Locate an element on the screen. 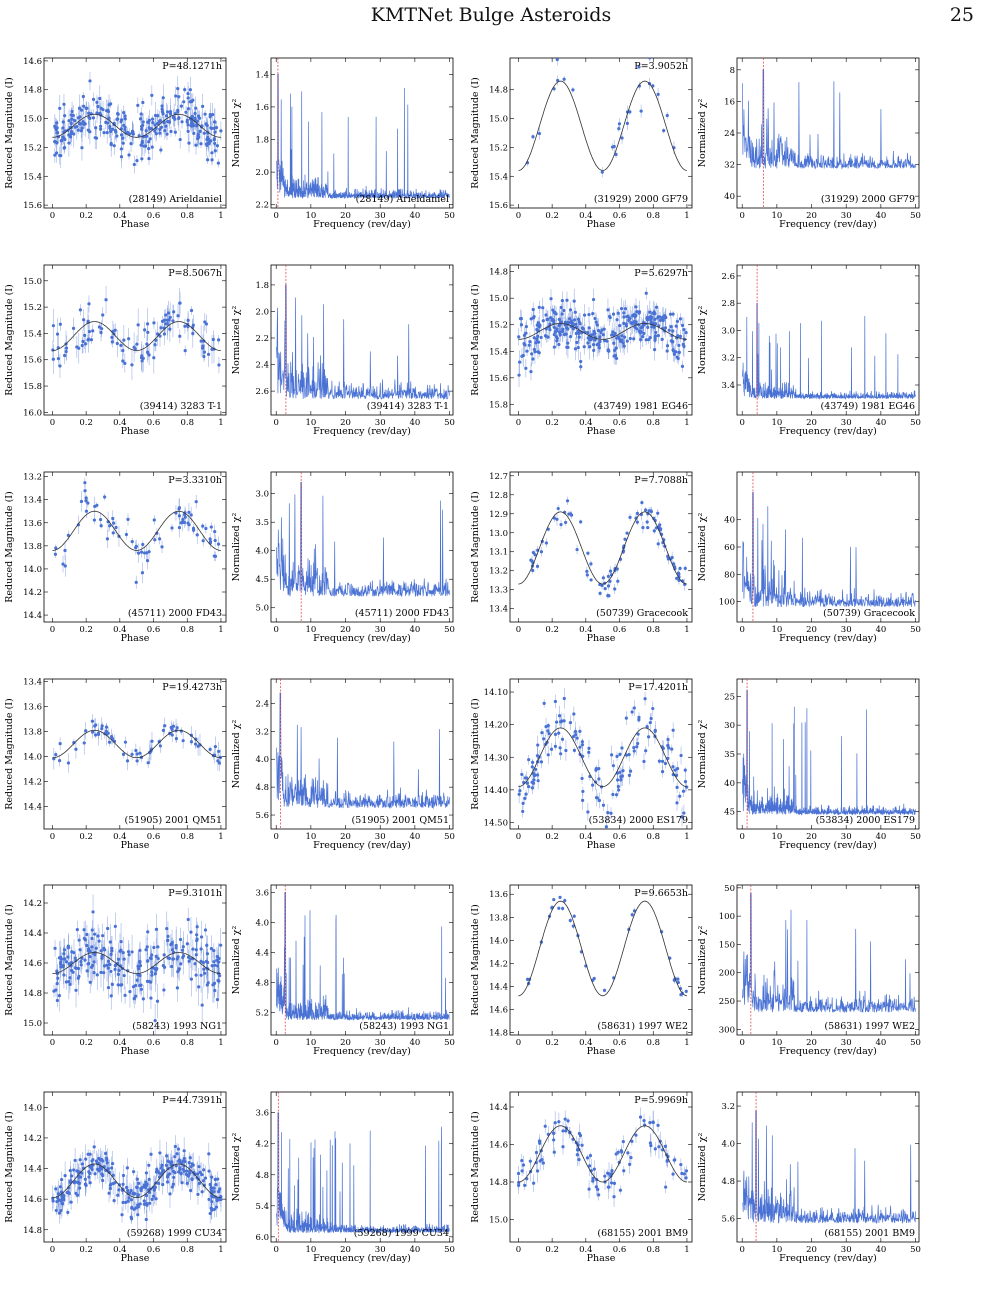  periodogram-frame is located at coordinates (362, 960).